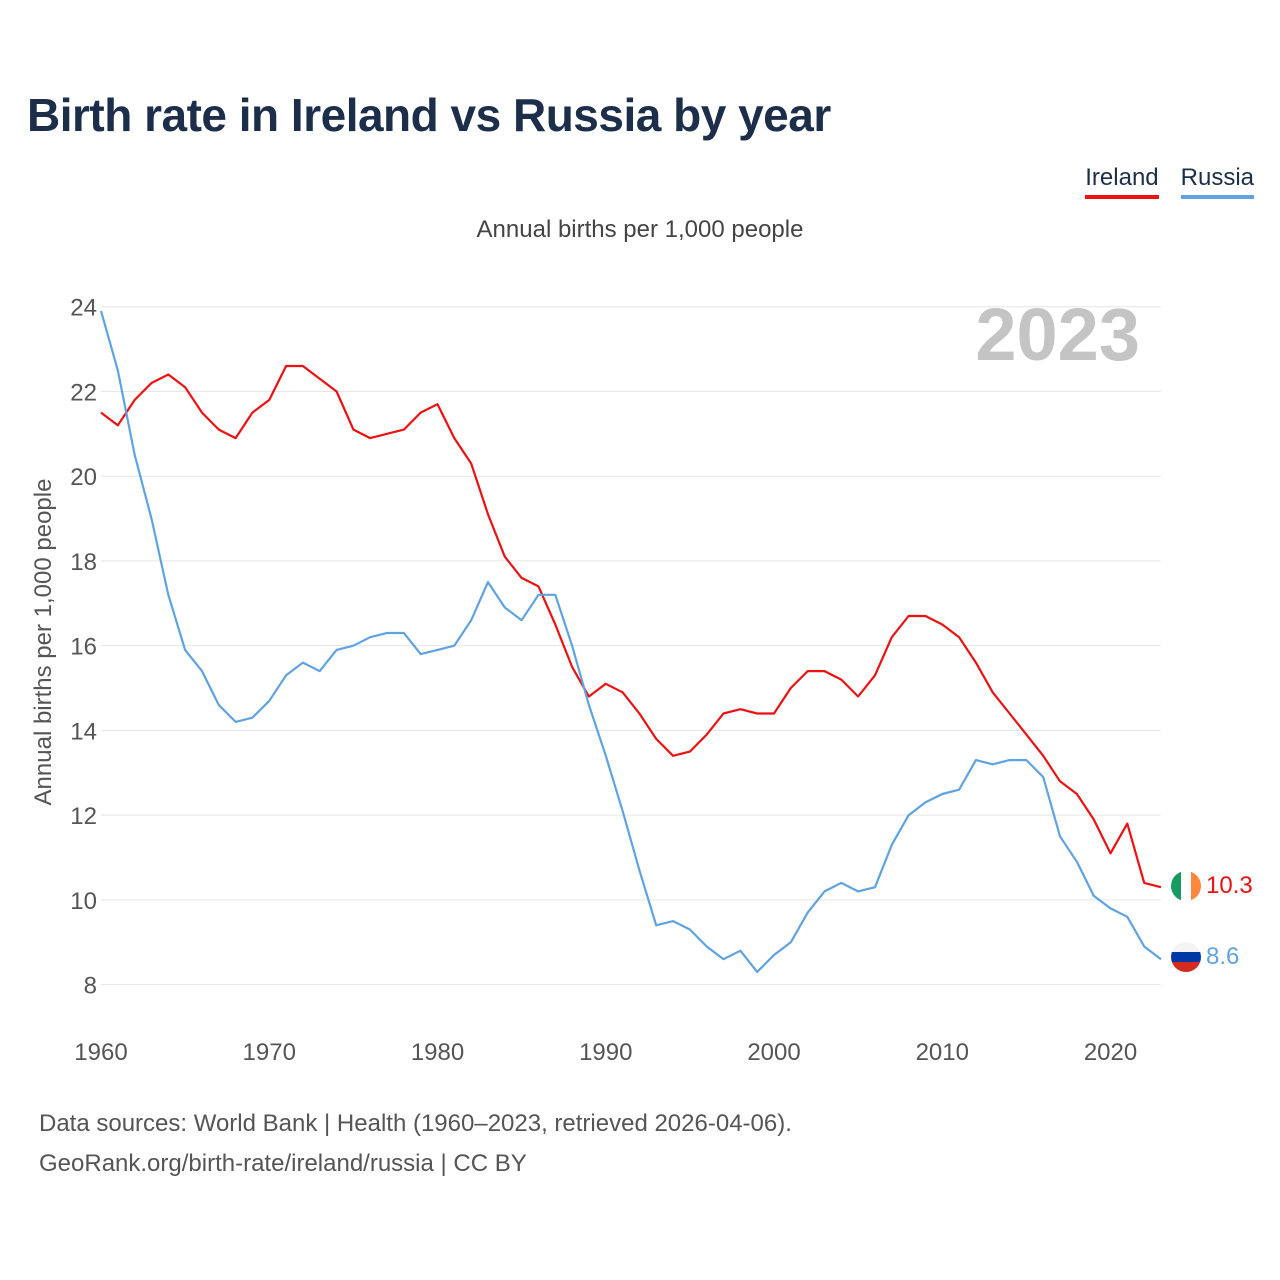 The height and width of the screenshot is (1280, 1280). Describe the element at coordinates (83, 731) in the screenshot. I see `y-tick-label: 14` at that location.